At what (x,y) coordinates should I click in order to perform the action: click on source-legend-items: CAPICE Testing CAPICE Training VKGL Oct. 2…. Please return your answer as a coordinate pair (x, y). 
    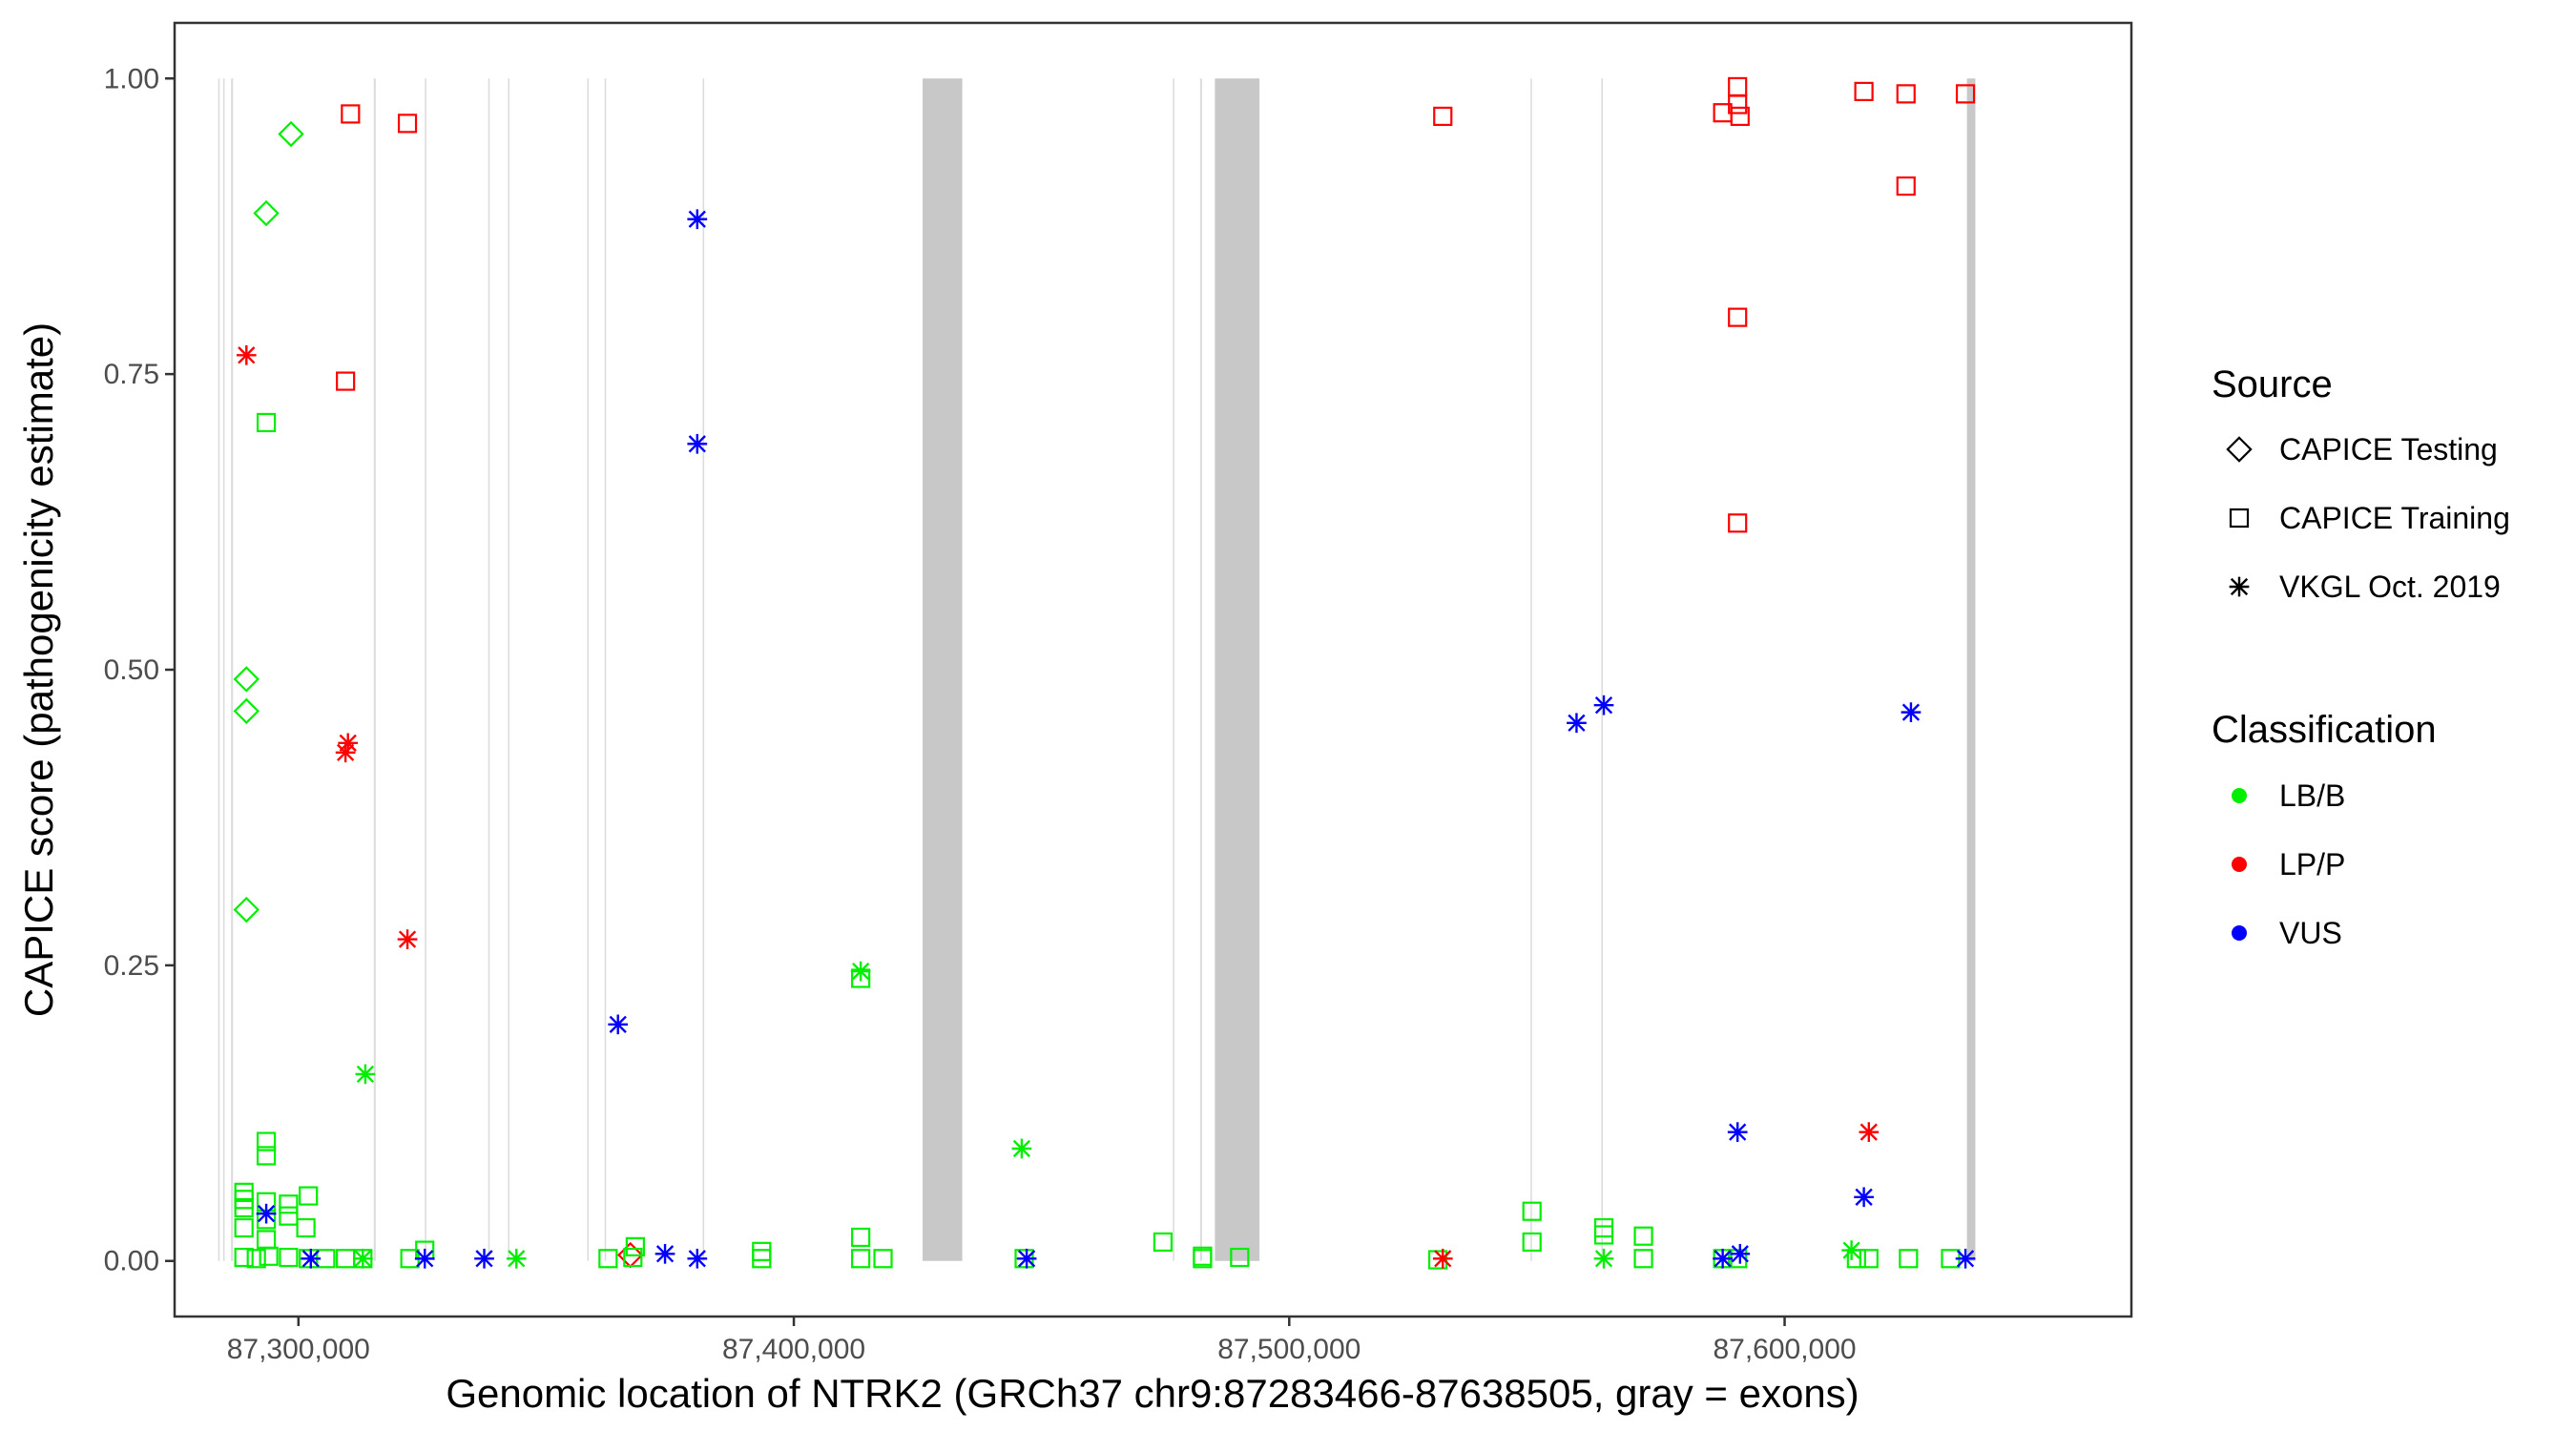
    Looking at the image, I should click on (2368, 518).